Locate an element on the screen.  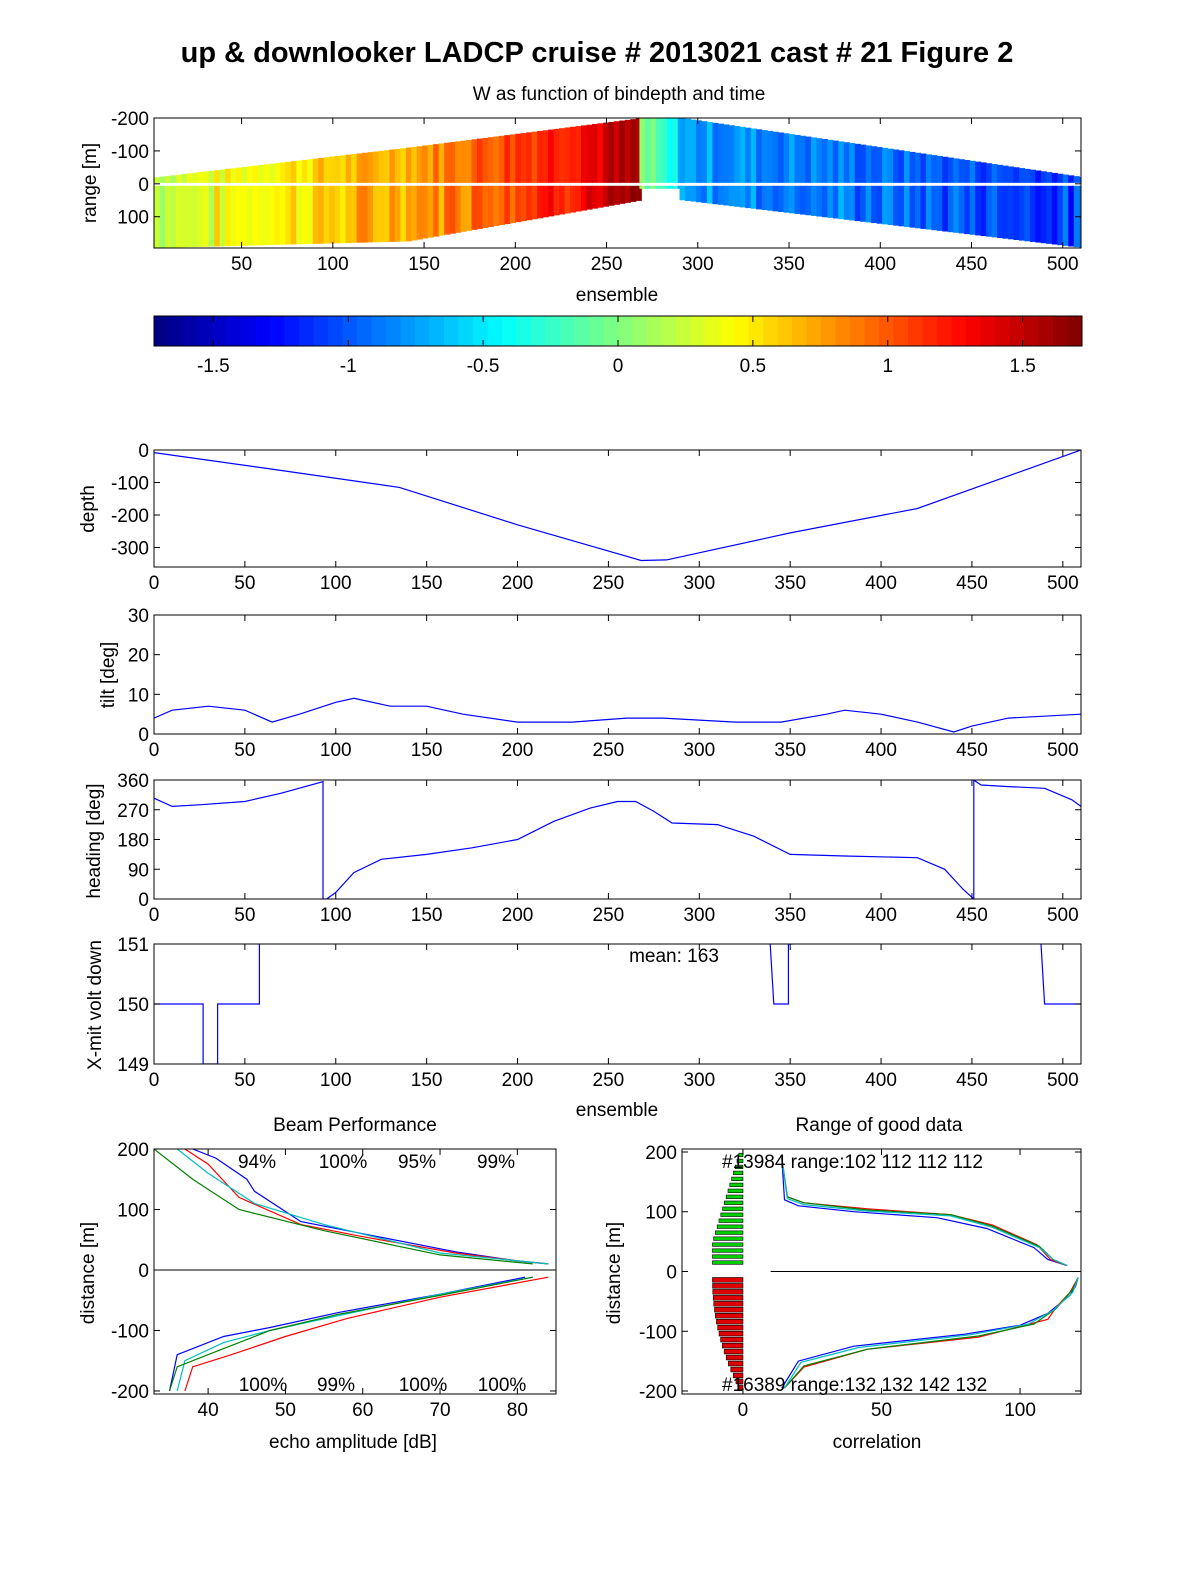
depth-frame is located at coordinates (617, 508).